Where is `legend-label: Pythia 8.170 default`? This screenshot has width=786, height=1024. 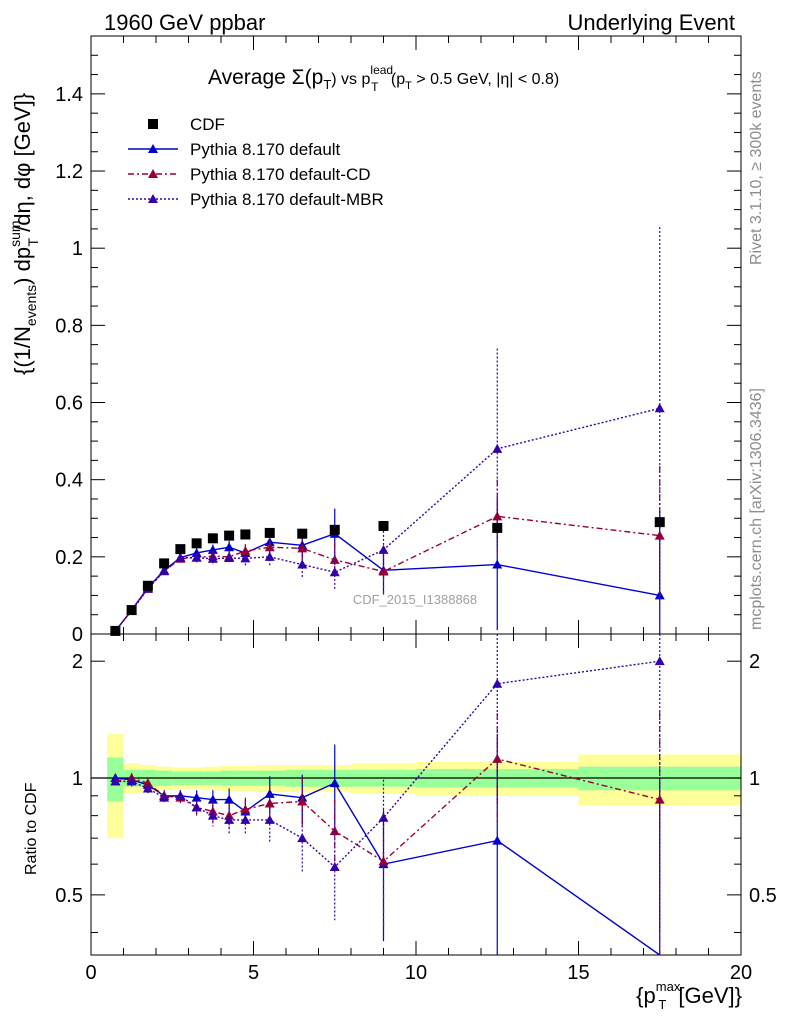 legend-label: Pythia 8.170 default is located at coordinates (265, 149).